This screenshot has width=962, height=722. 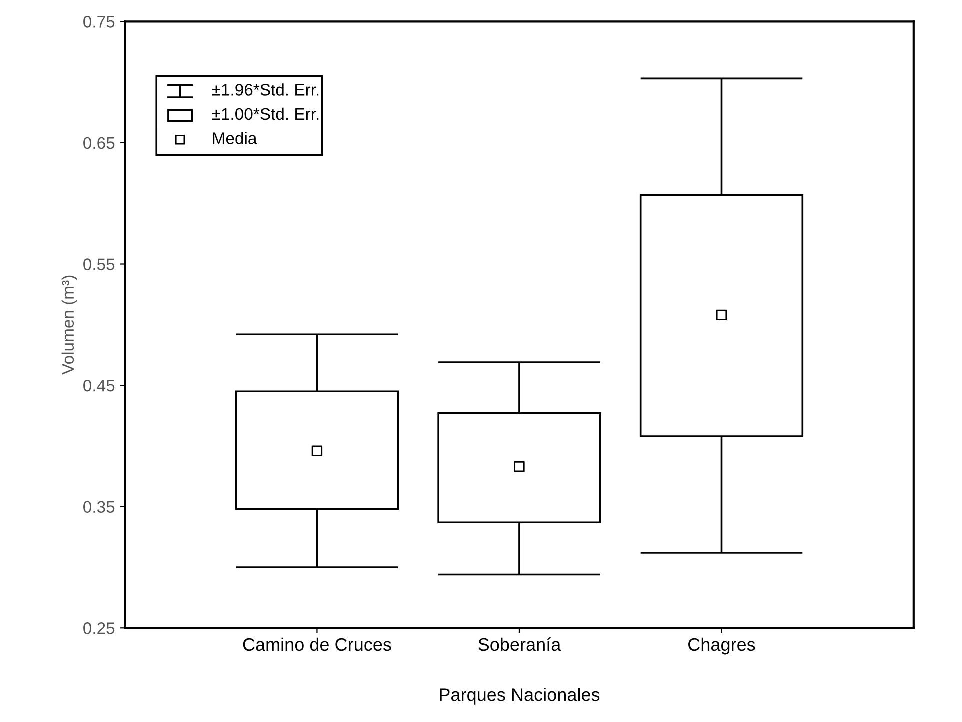 What do you see at coordinates (99, 628) in the screenshot?
I see `y-tick-label: 0.25` at bounding box center [99, 628].